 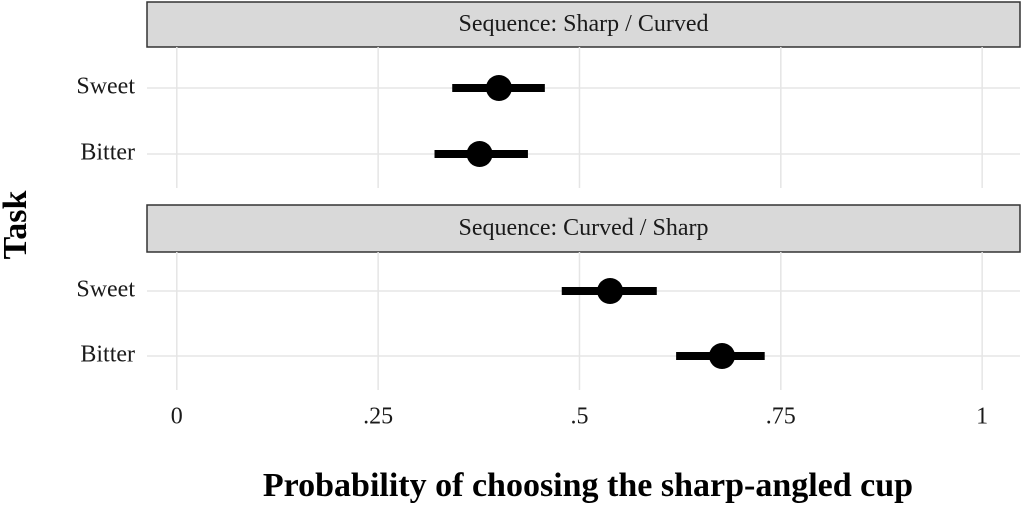 What do you see at coordinates (982, 417) in the screenshot?
I see `x-tick-label: 1` at bounding box center [982, 417].